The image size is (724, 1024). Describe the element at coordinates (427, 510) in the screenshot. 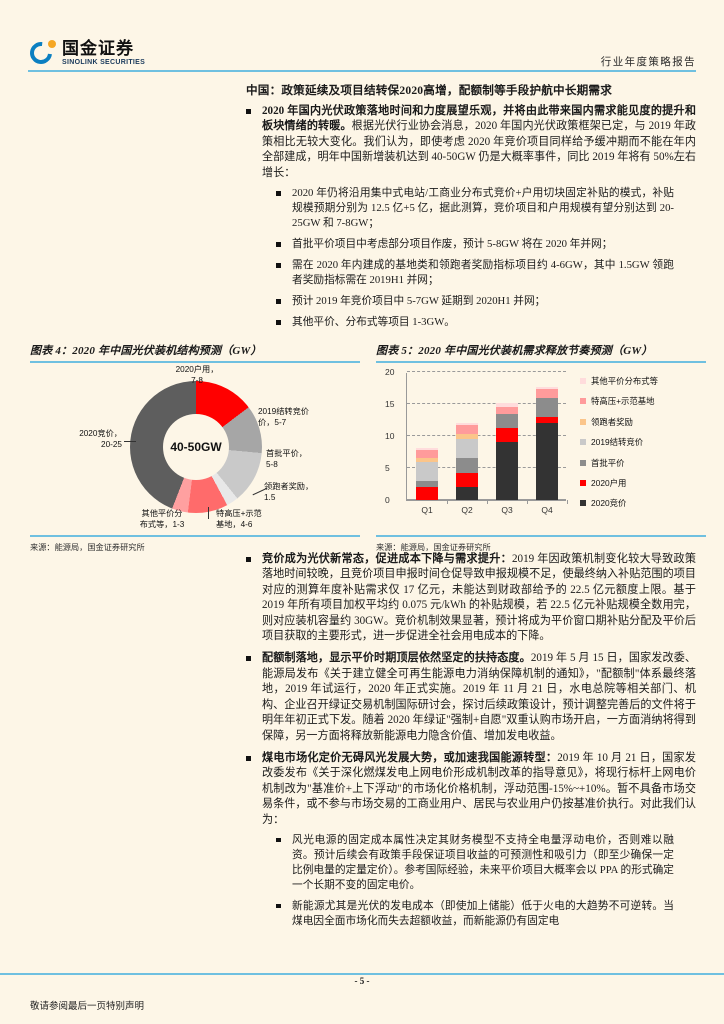

I see `x-axis-tick-label: Q1` at that location.